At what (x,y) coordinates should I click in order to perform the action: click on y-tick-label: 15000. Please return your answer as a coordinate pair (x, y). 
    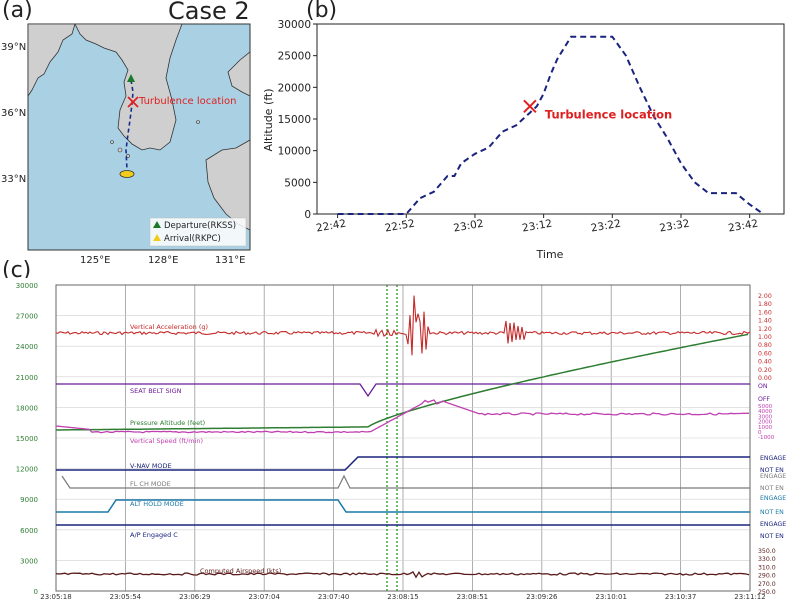
    Looking at the image, I should click on (294, 120).